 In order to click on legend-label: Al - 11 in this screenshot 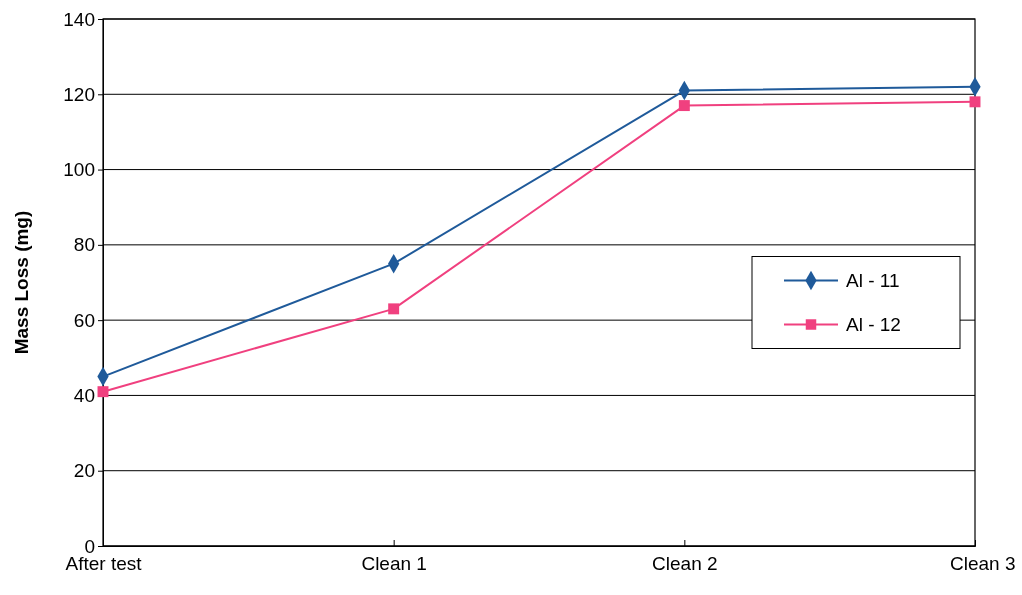, I will do `click(873, 281)`.